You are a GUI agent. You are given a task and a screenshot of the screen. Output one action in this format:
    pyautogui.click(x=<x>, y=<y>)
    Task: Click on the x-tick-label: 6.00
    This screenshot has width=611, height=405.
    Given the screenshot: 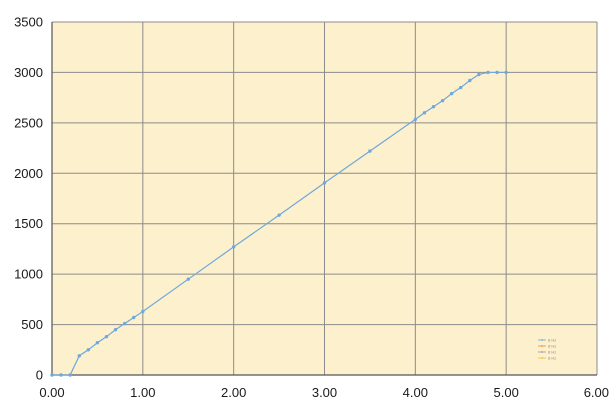 What is the action you would take?
    pyautogui.click(x=596, y=392)
    